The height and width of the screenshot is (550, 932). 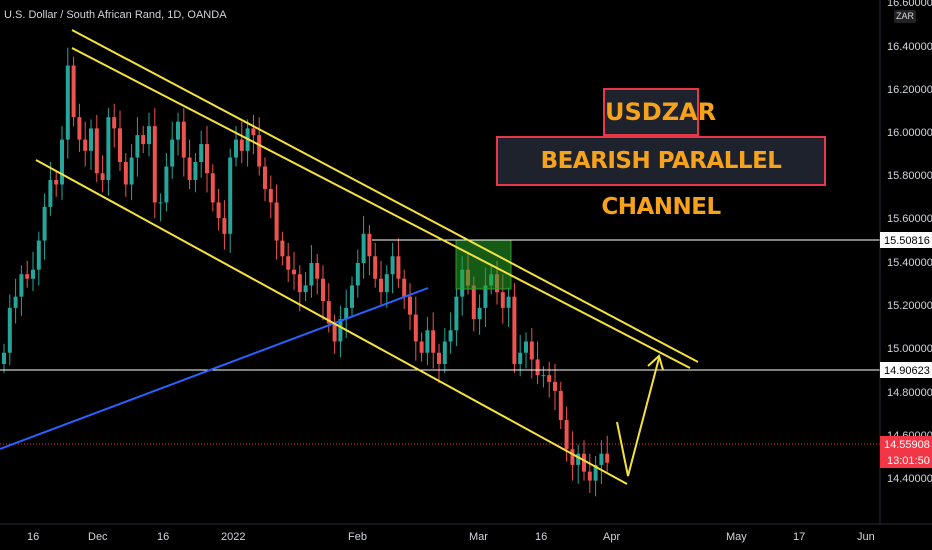 What do you see at coordinates (661, 178) in the screenshot?
I see `annotation-subtitle: BEARISH PARALLEL CHANNEL` at bounding box center [661, 178].